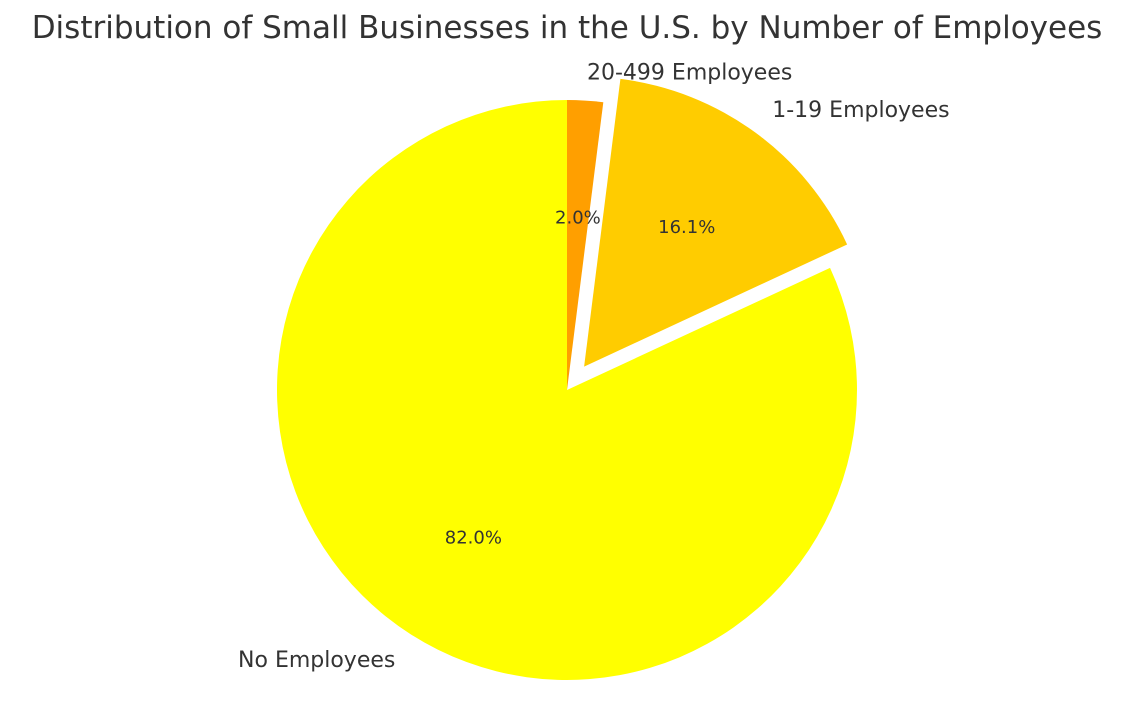 The width and height of the screenshot is (1135, 720). Describe the element at coordinates (716, 222) in the screenshot. I see `pie-slice-1-19-employees` at that location.